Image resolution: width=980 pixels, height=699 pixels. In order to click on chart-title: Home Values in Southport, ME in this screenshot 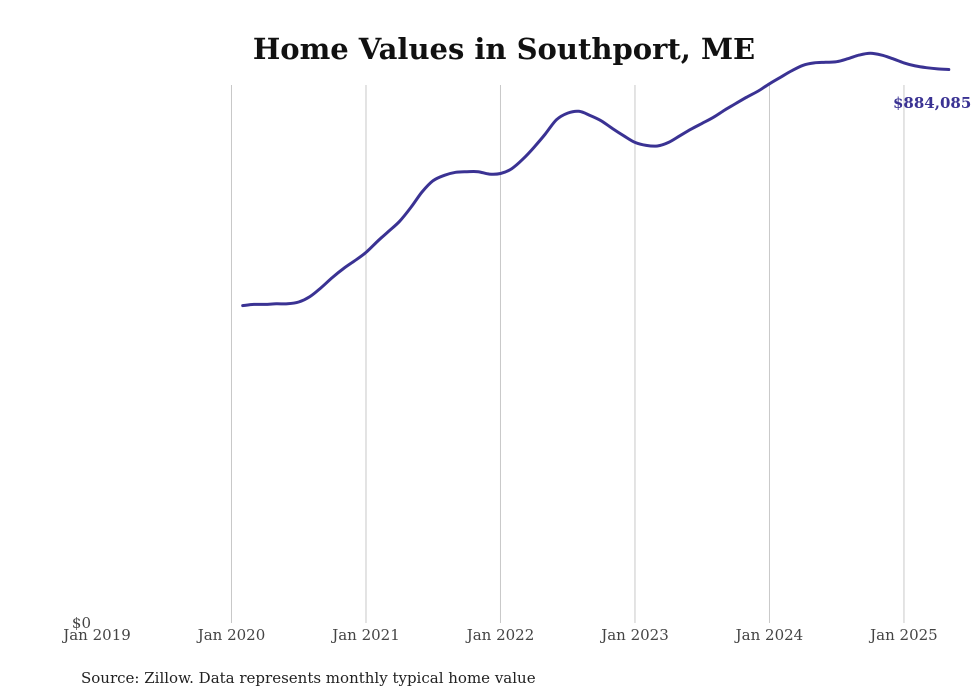, I will do `click(504, 49)`.